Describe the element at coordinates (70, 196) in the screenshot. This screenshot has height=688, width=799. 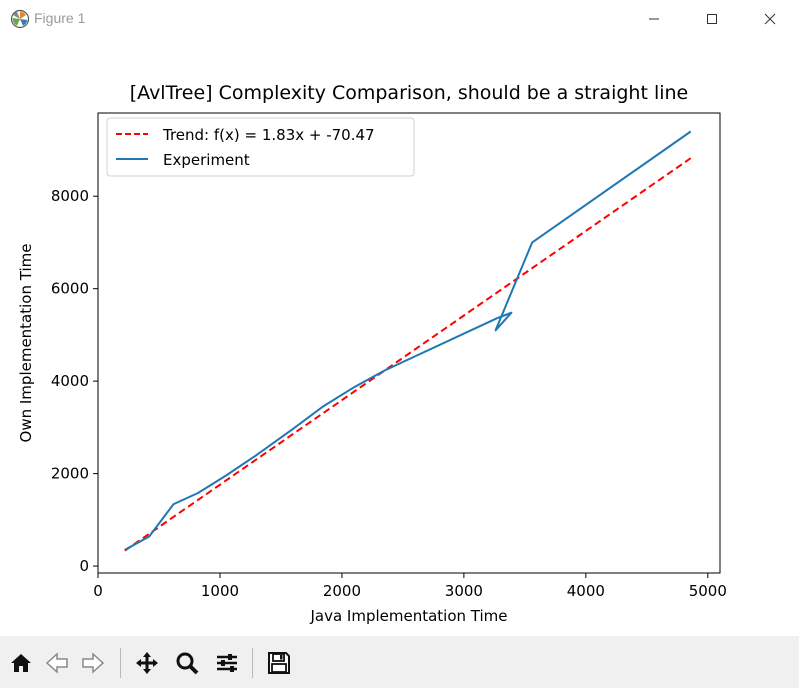
I see `y-tick-label: 8000` at that location.